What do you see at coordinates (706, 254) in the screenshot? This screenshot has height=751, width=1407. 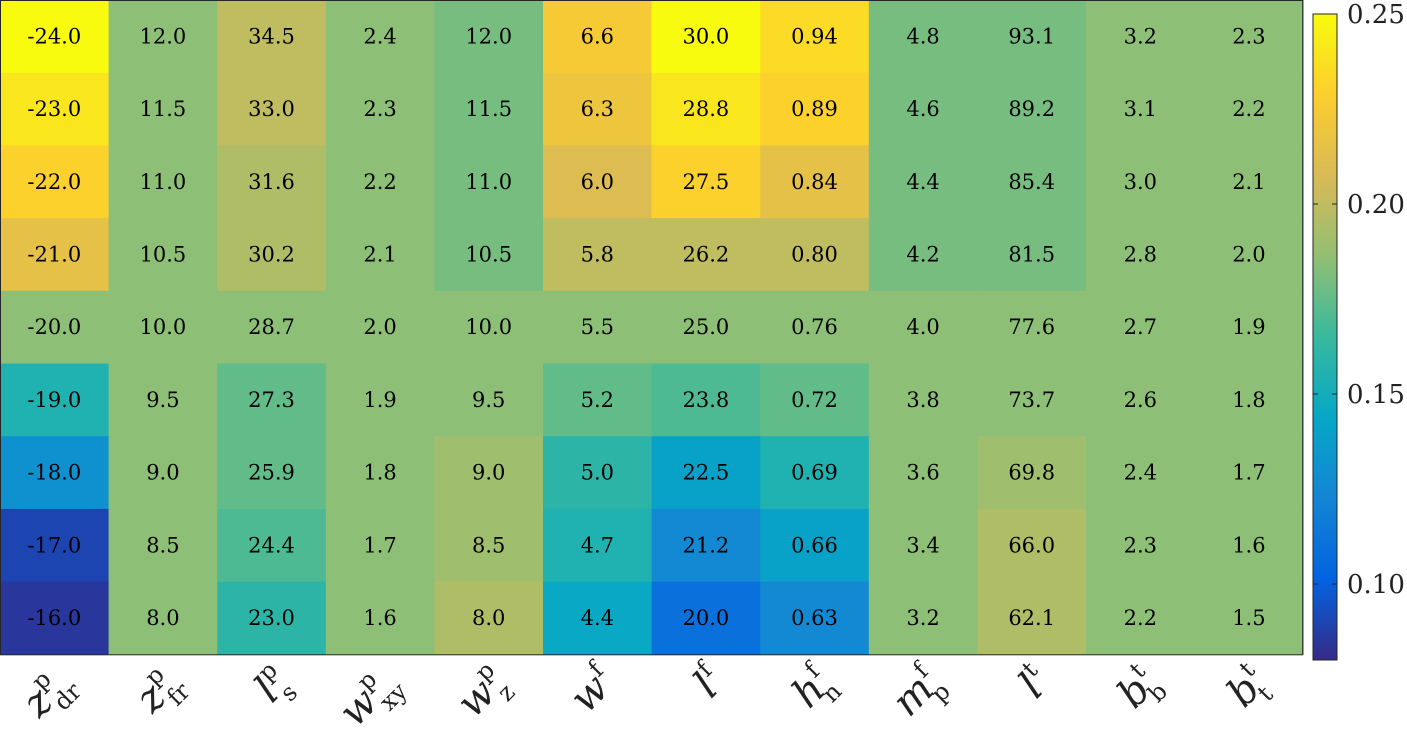 I see `cell-value-label: 26.2` at bounding box center [706, 254].